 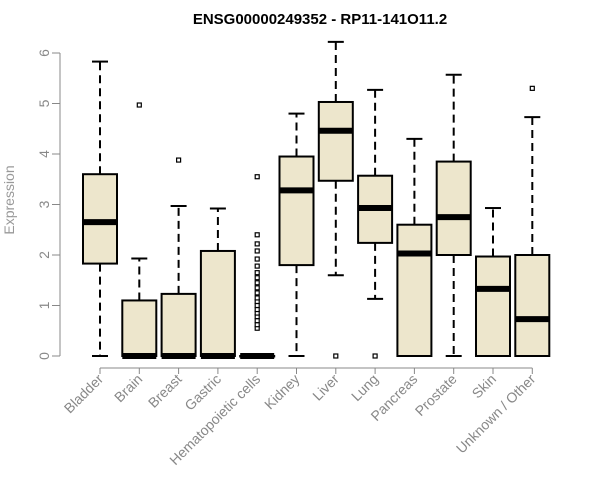 What do you see at coordinates (282, 392) in the screenshot?
I see `x-tick-label: Kidney` at bounding box center [282, 392].